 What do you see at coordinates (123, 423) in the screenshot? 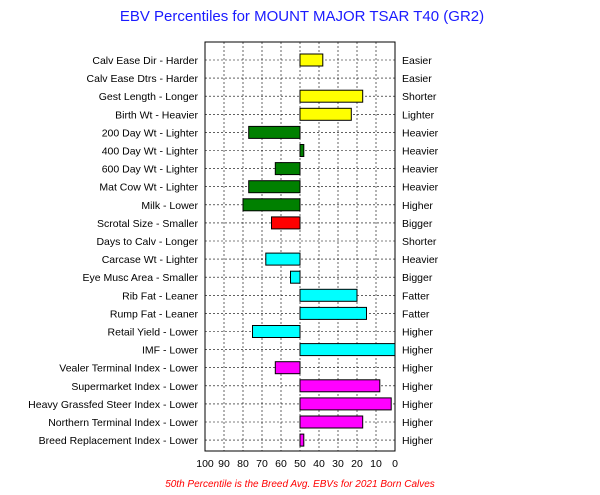
I see `category-label: Northern Terminal Index - Lower` at bounding box center [123, 423].